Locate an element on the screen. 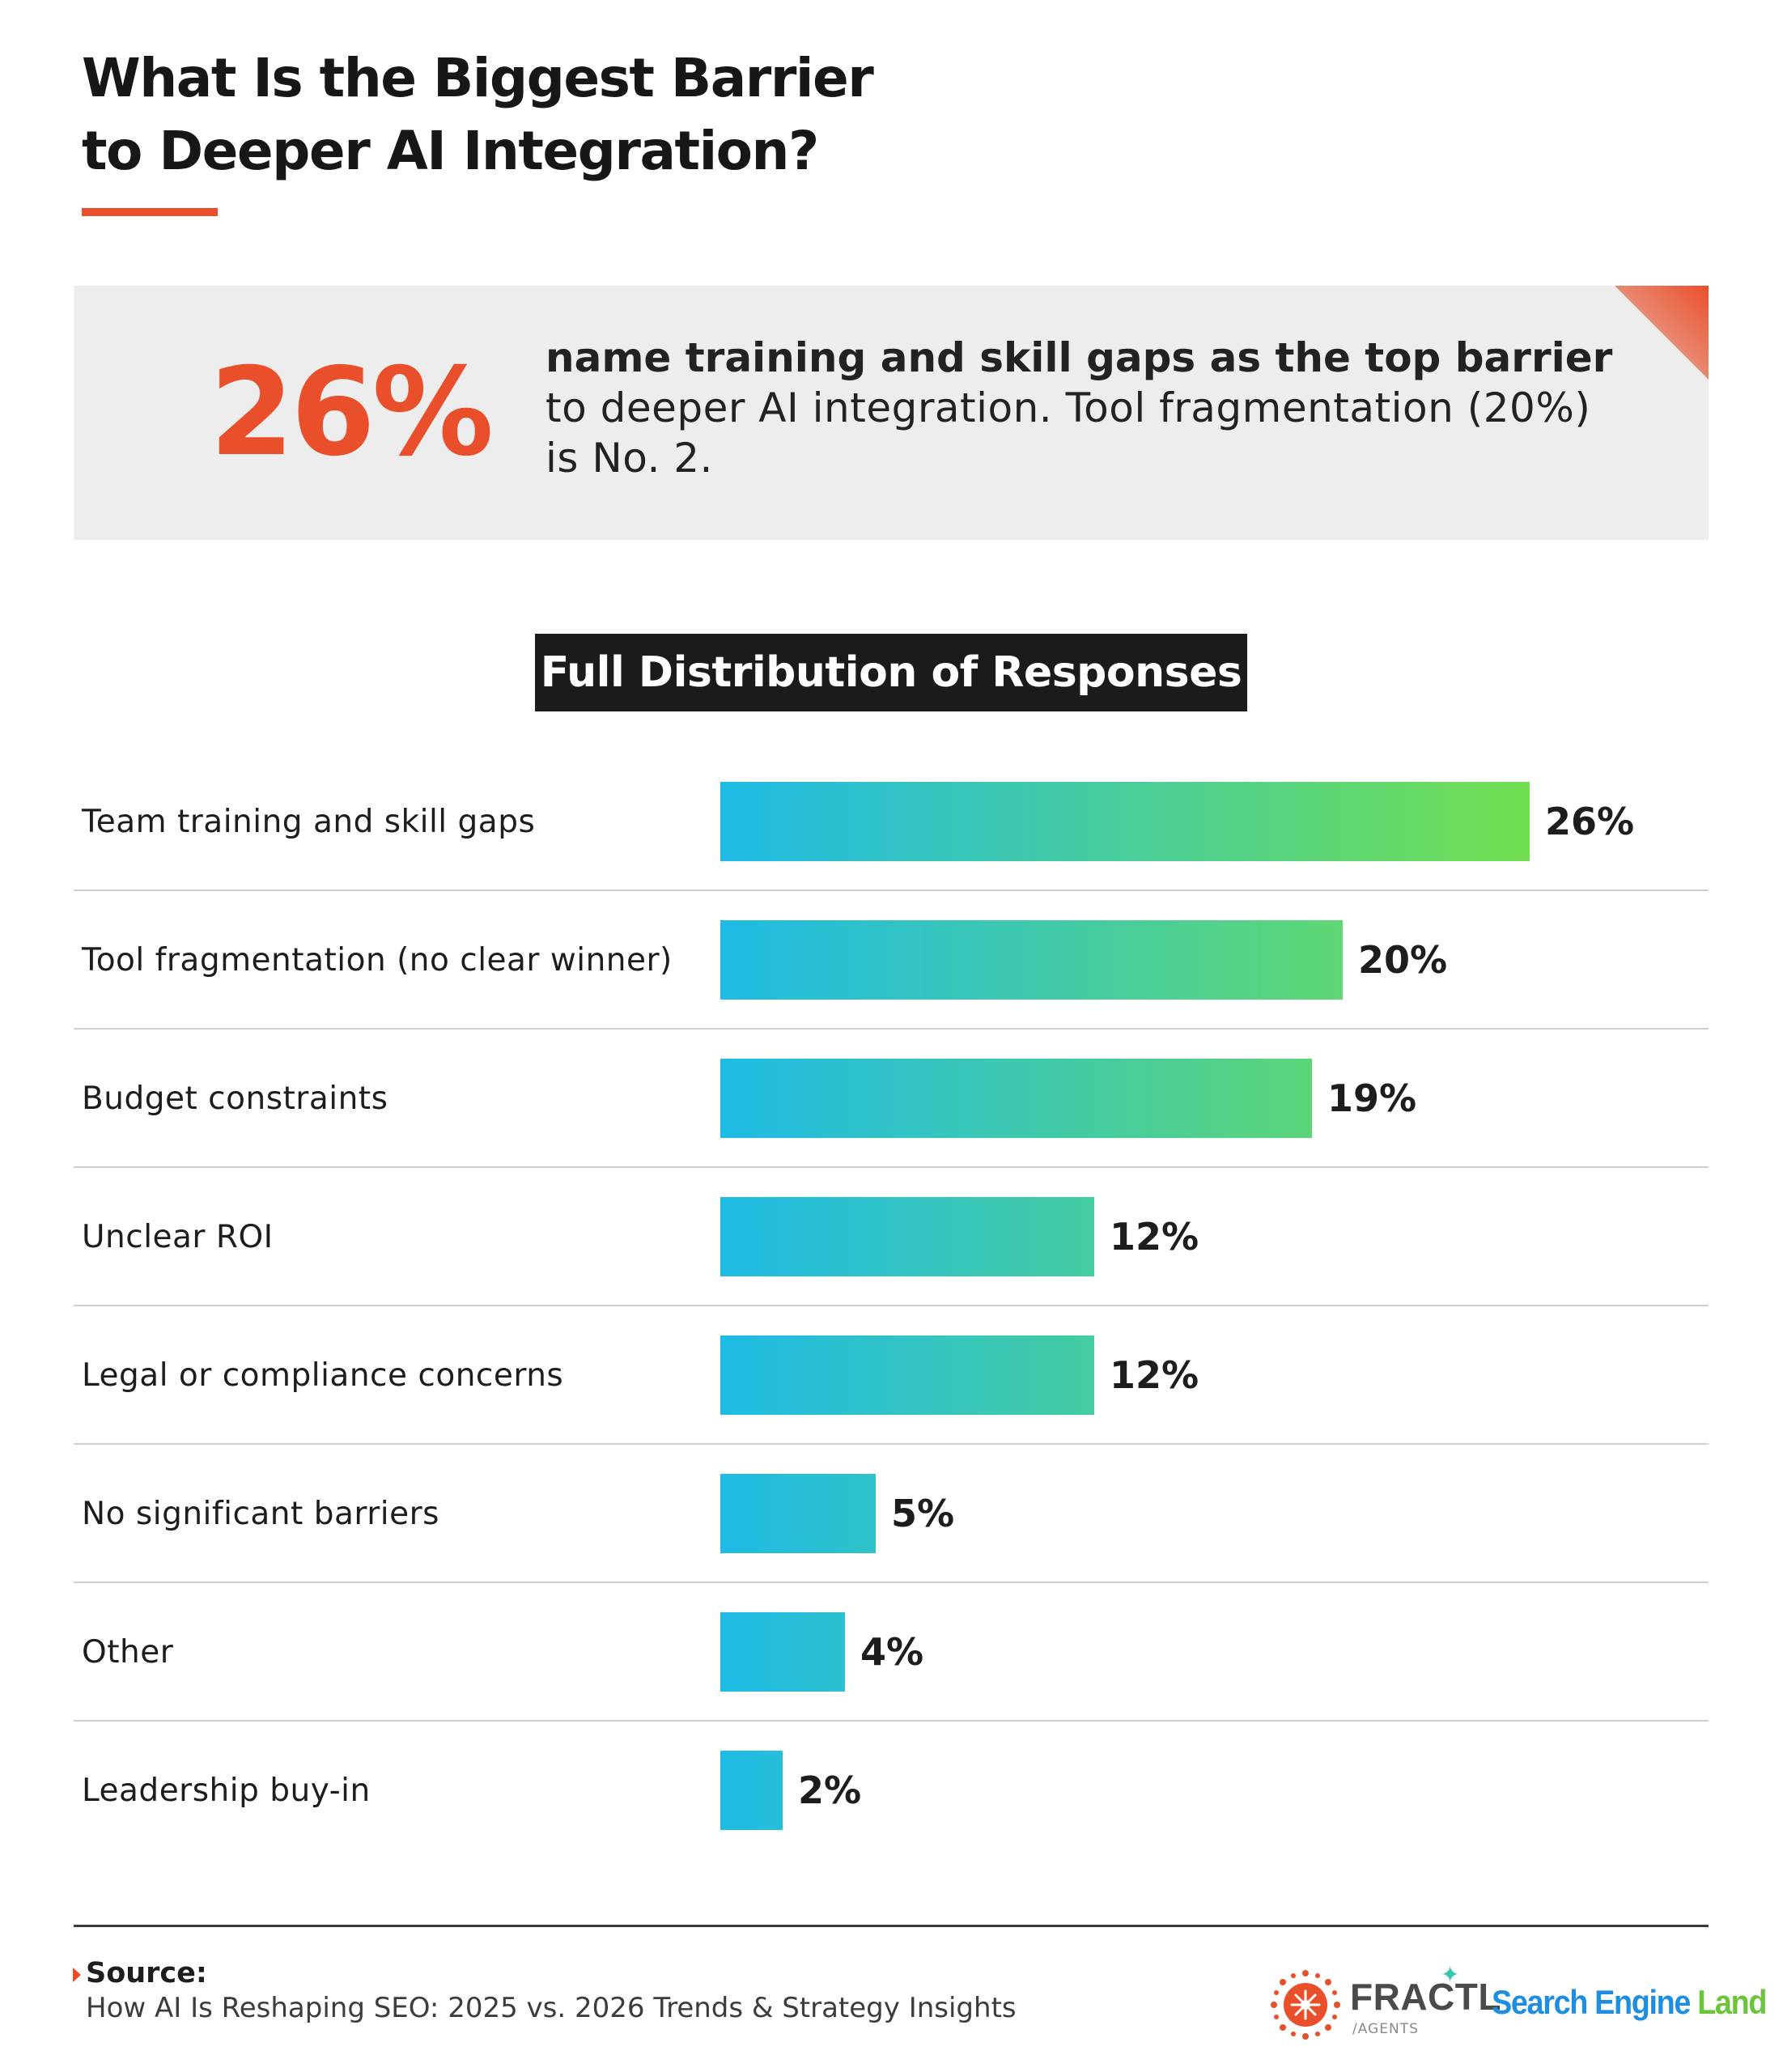 The width and height of the screenshot is (1783, 2072). category-label: Leadership buy-in is located at coordinates (226, 1791).